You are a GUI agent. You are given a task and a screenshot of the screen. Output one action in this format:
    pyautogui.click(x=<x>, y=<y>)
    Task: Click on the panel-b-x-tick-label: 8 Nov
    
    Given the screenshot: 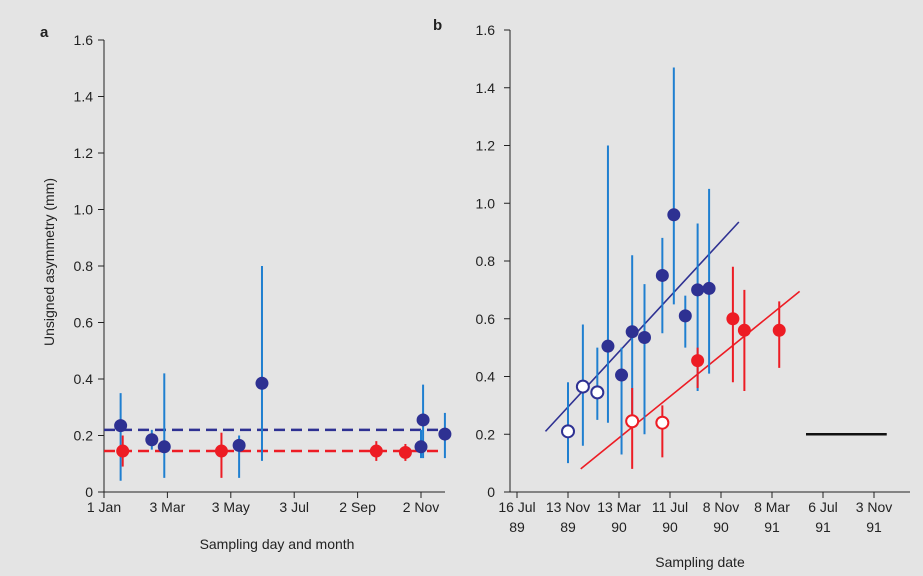 What is the action you would take?
    pyautogui.click(x=721, y=507)
    